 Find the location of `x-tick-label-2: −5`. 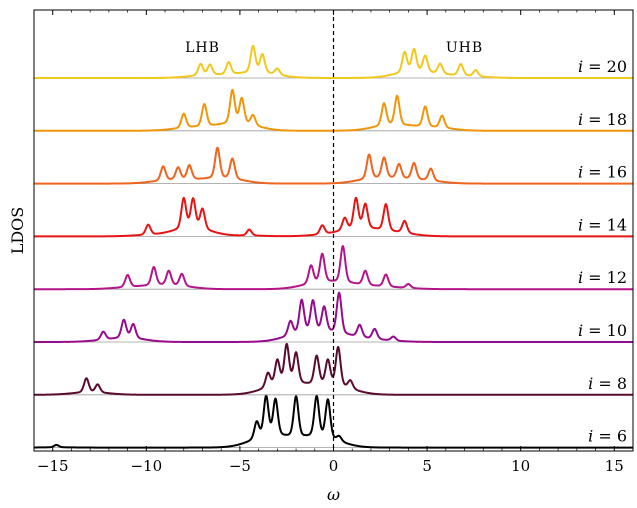

x-tick-label-2: −5 is located at coordinates (240, 466).